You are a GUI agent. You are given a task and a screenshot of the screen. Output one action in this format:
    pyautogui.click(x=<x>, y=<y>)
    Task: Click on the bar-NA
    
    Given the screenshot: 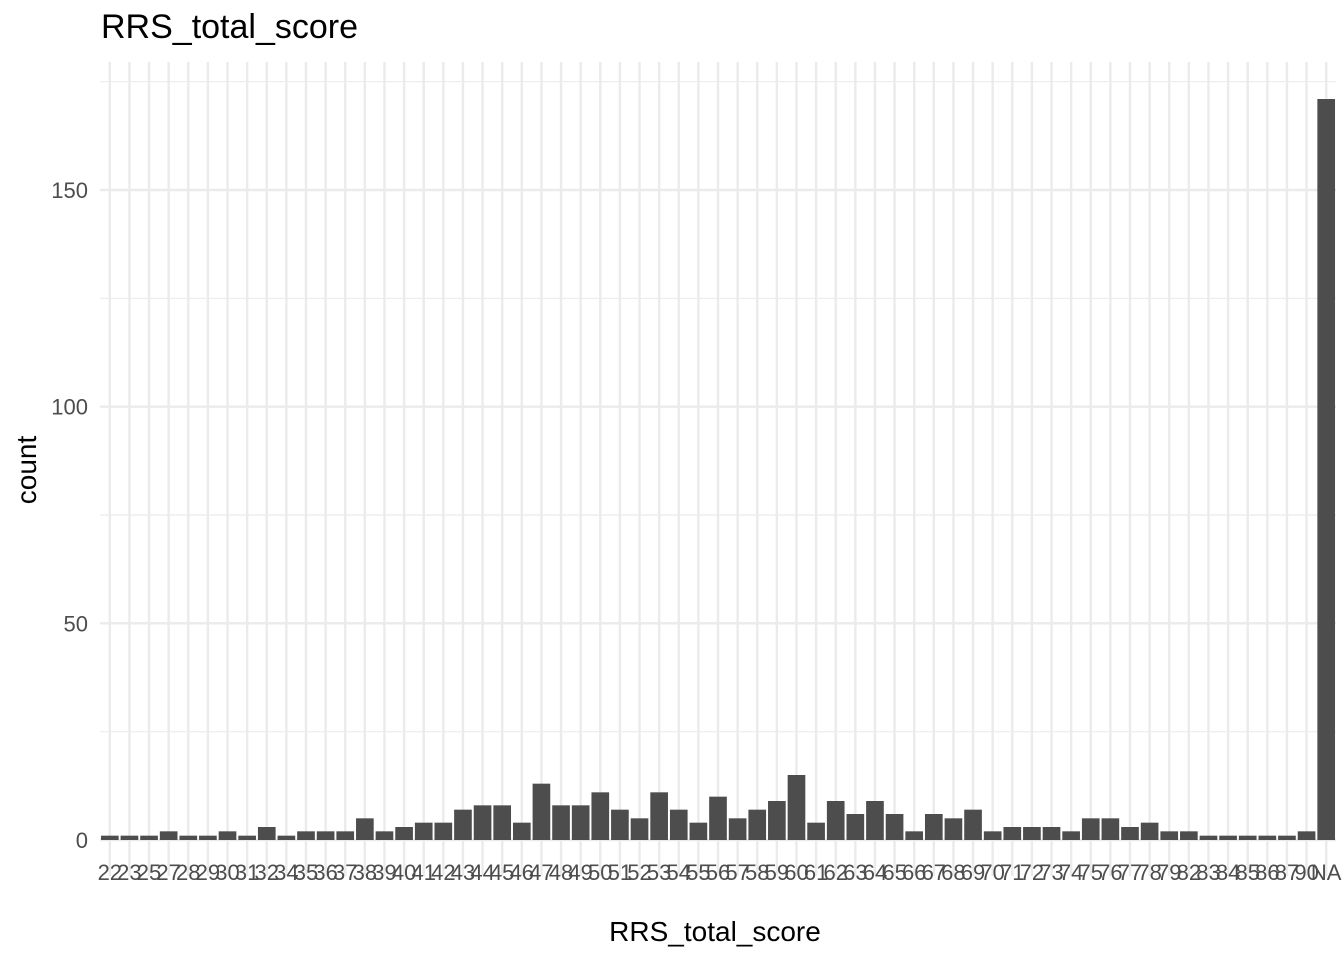 What is the action you would take?
    pyautogui.click(x=1326, y=469)
    